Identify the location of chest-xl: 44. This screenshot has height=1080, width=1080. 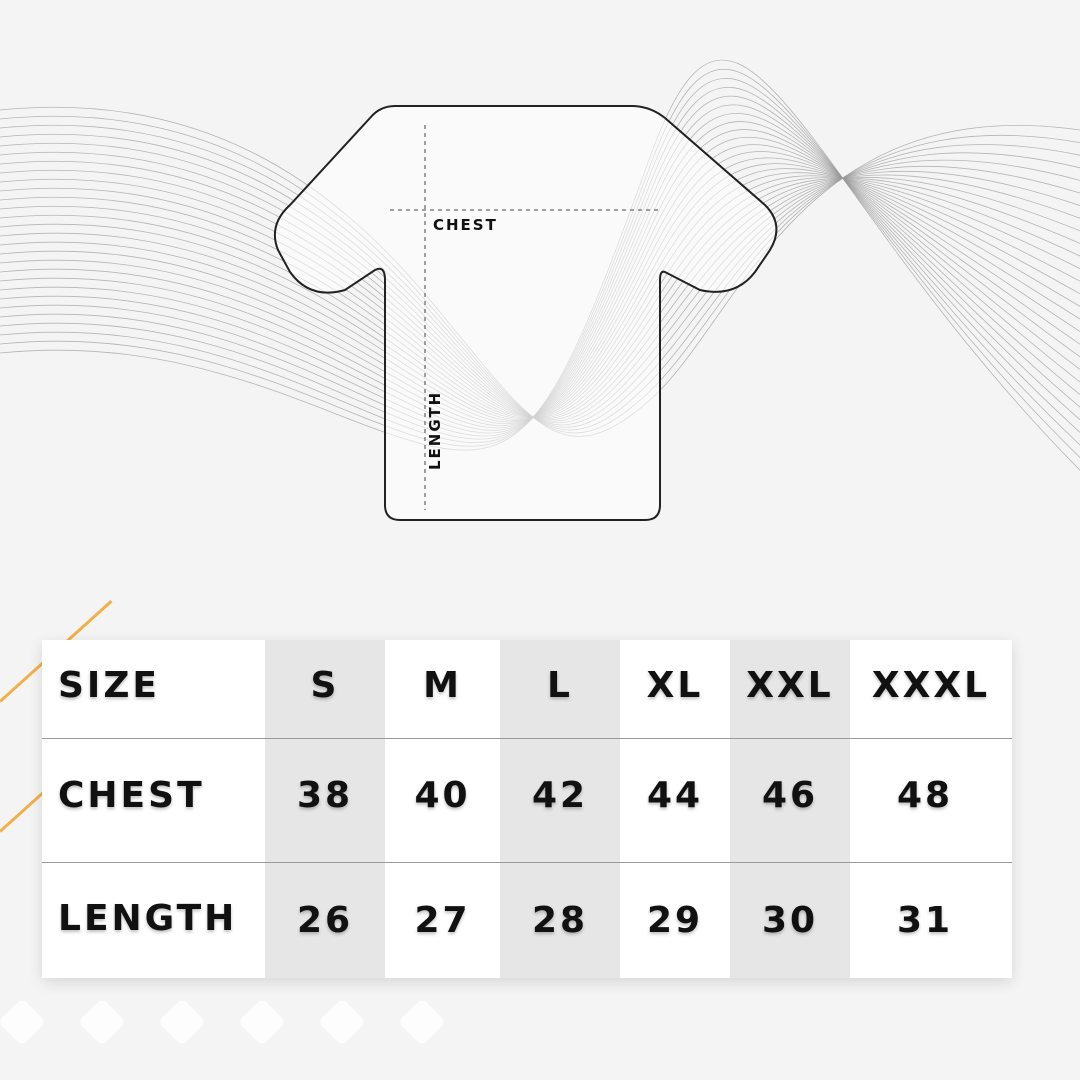
(675, 795).